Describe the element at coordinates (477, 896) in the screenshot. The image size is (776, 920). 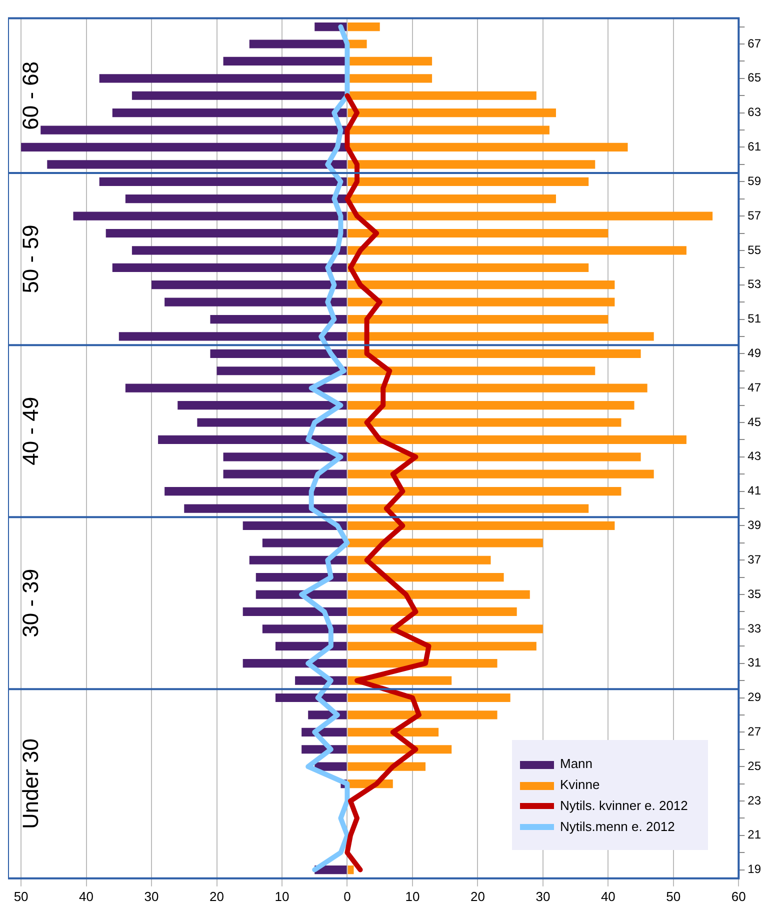
I see `x-tick-label: 20` at that location.